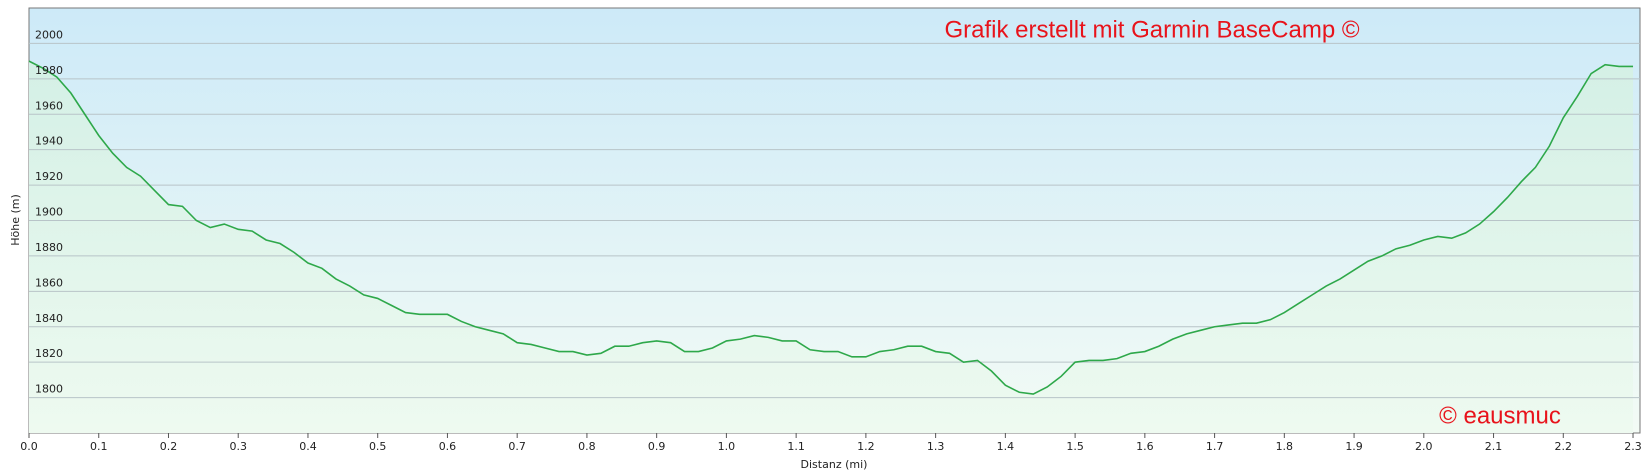  What do you see at coordinates (49, 282) in the screenshot?
I see `y-tick-label: 1860` at bounding box center [49, 282].